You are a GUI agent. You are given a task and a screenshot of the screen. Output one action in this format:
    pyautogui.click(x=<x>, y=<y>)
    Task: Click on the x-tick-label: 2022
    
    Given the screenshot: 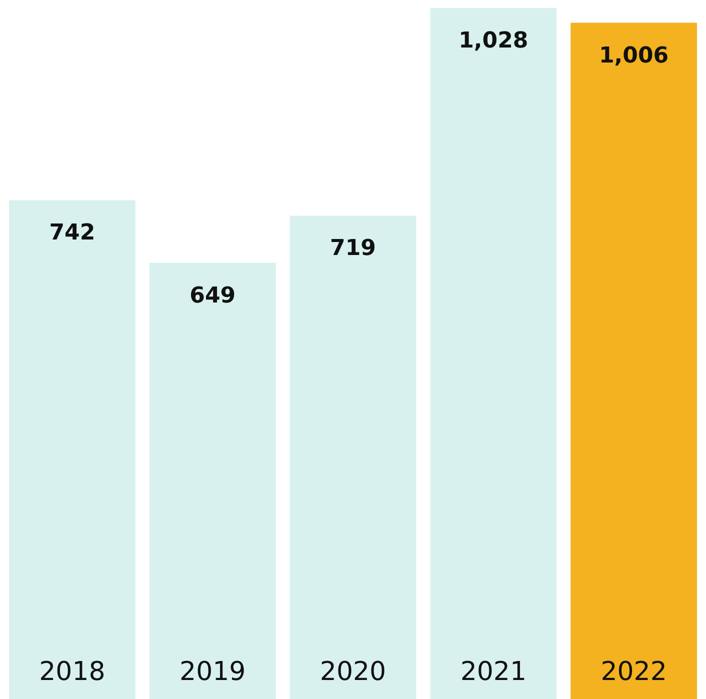 What is the action you would take?
    pyautogui.click(x=633, y=672)
    